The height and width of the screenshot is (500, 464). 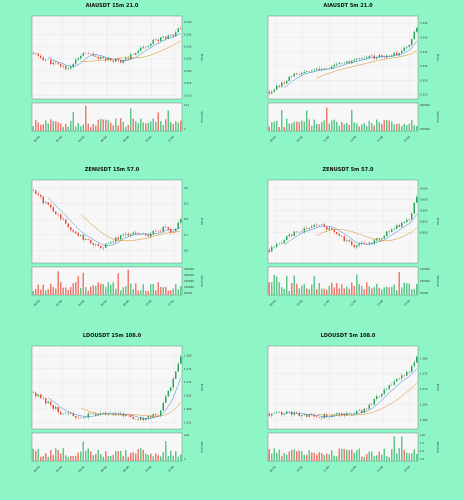 I want to click on moving-average-short, so click(x=350, y=229).